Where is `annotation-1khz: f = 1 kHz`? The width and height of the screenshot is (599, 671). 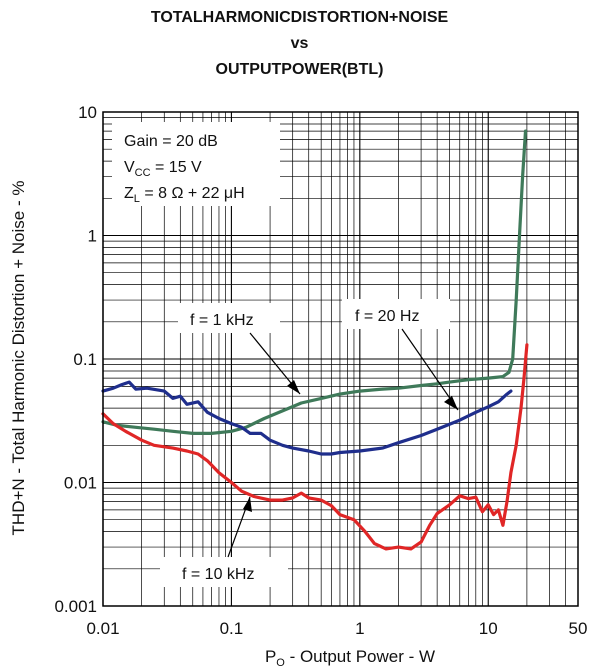
annotation-1khz: f = 1 kHz is located at coordinates (239, 349).